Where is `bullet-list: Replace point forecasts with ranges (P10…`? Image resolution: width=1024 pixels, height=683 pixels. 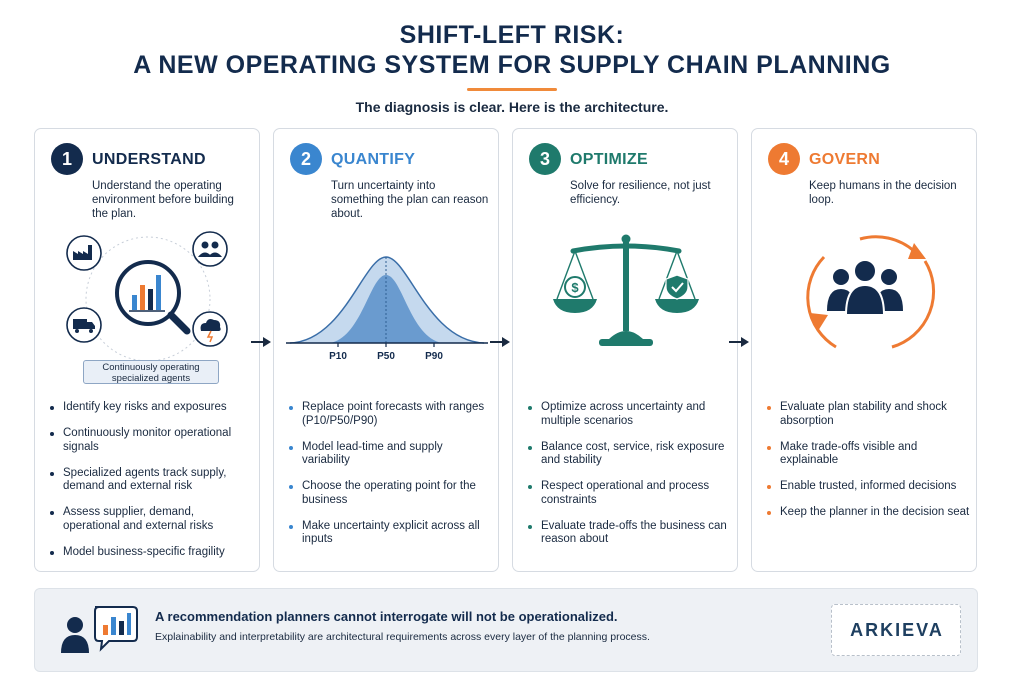
bullet-list: Replace point forecasts with ranges (P10… is located at coordinates (390, 480).